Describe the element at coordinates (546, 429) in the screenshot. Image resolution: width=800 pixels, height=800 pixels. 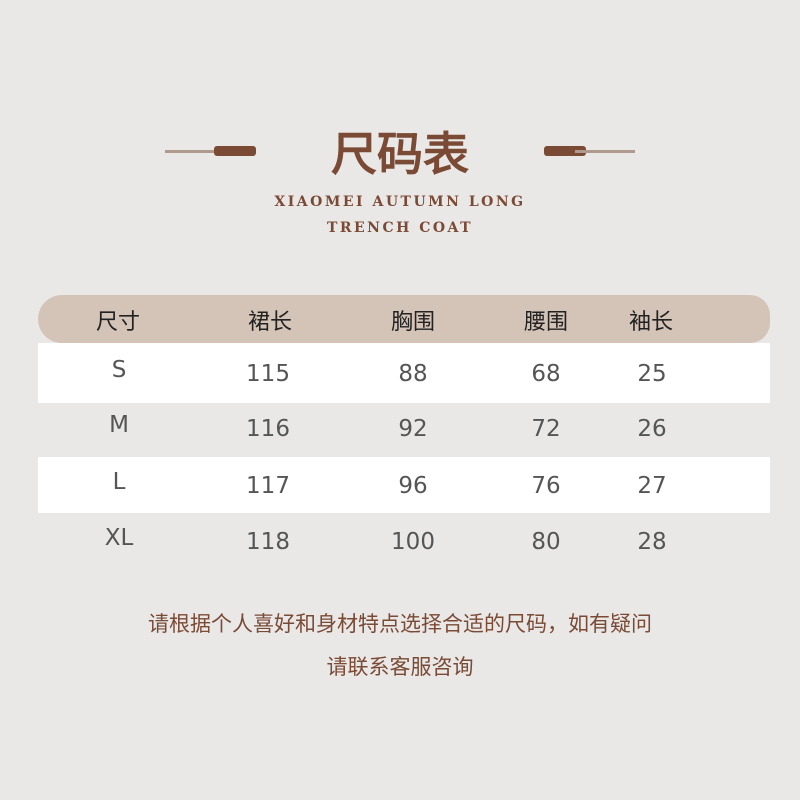
I see `cell-waist: 72` at that location.